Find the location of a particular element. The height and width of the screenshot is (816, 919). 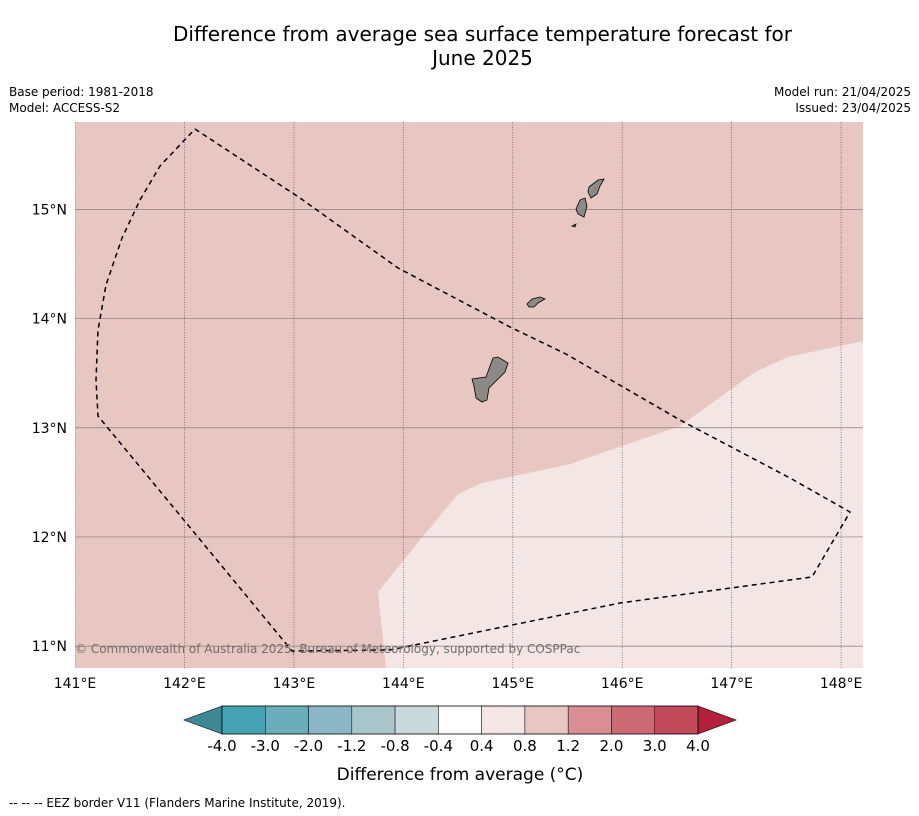

lon-tick-label: 146°E is located at coordinates (622, 684).